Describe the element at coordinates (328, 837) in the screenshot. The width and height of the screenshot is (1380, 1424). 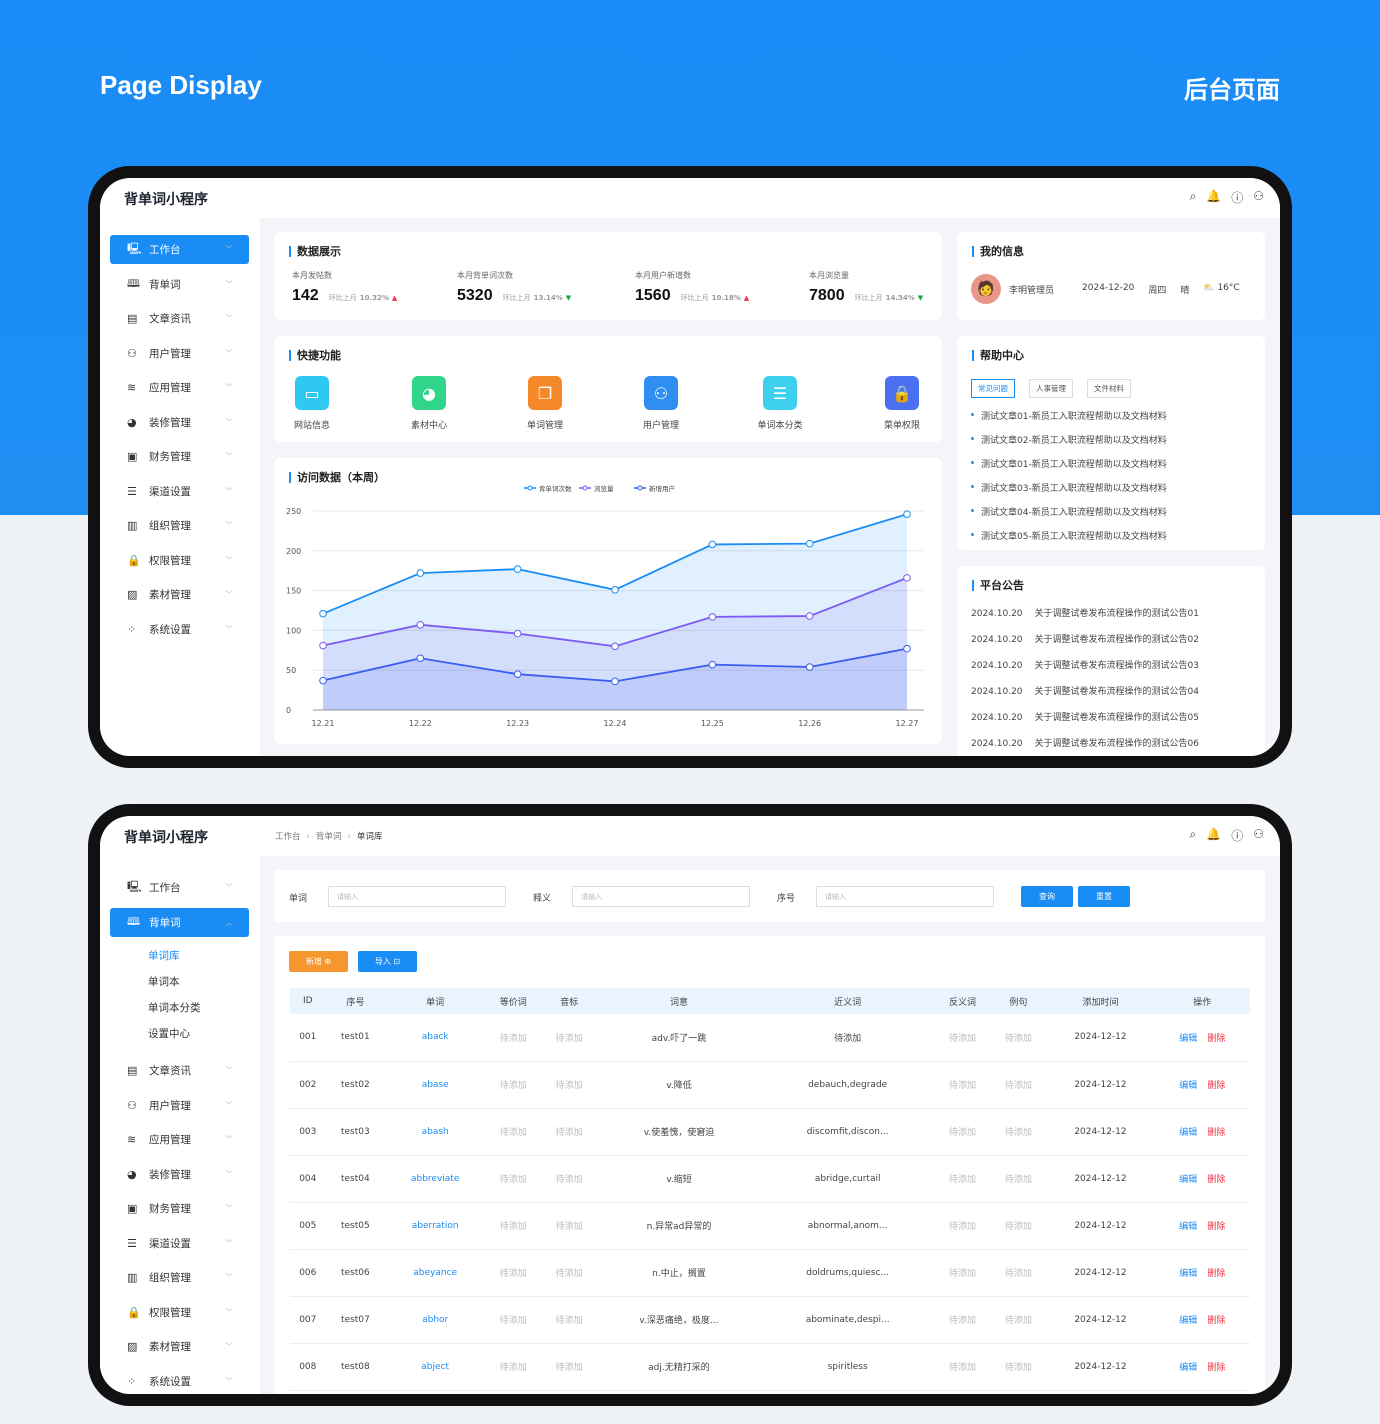
I see `breadcrumb-item: 背单词` at that location.